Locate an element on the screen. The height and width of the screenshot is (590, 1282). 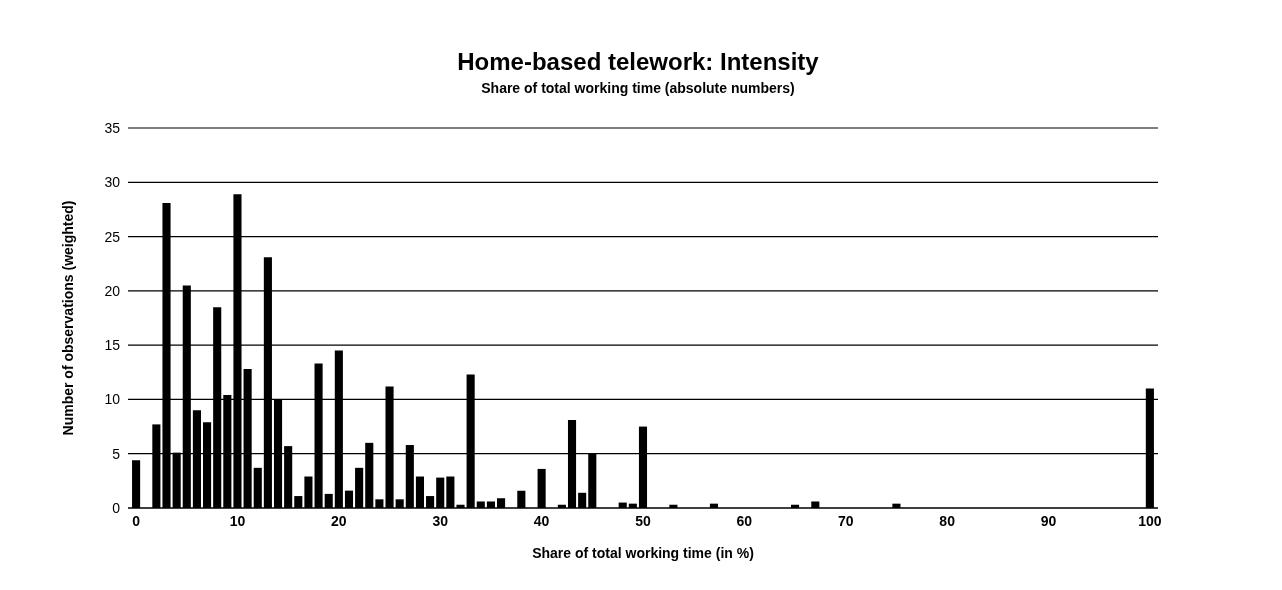
x-tick-label: 70 is located at coordinates (845, 520).